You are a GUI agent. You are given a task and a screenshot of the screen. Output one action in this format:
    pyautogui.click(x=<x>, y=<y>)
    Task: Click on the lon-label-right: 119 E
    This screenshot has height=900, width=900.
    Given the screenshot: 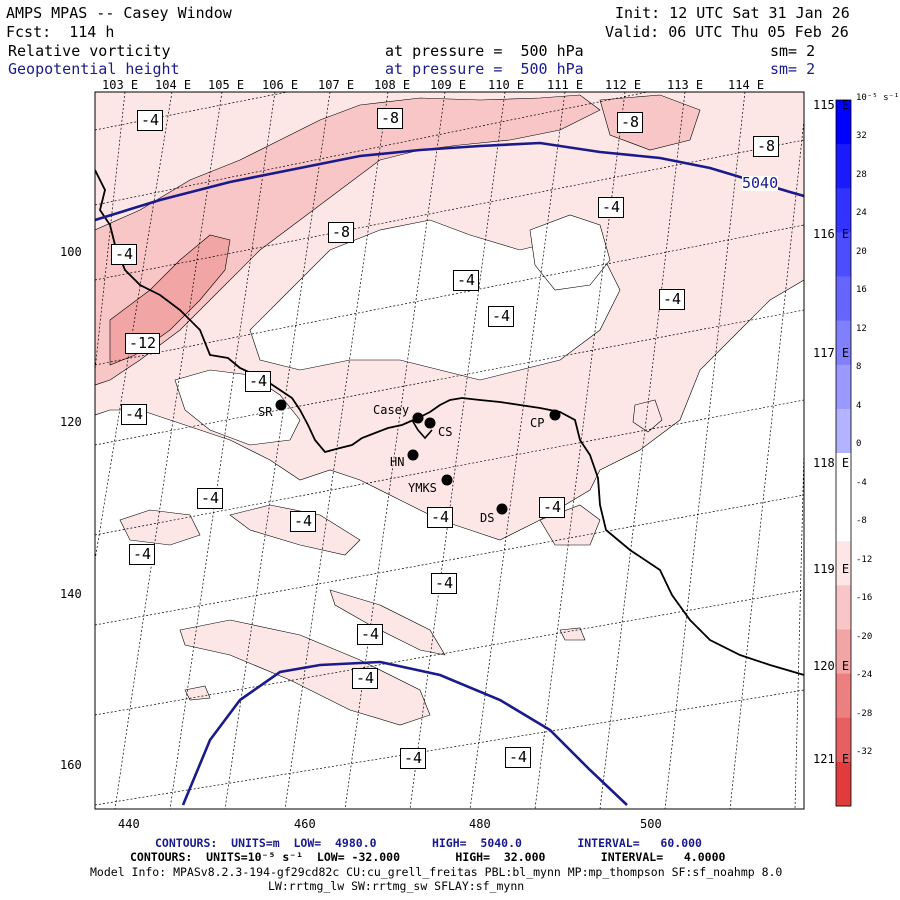 What is the action you would take?
    pyautogui.click(x=831, y=569)
    